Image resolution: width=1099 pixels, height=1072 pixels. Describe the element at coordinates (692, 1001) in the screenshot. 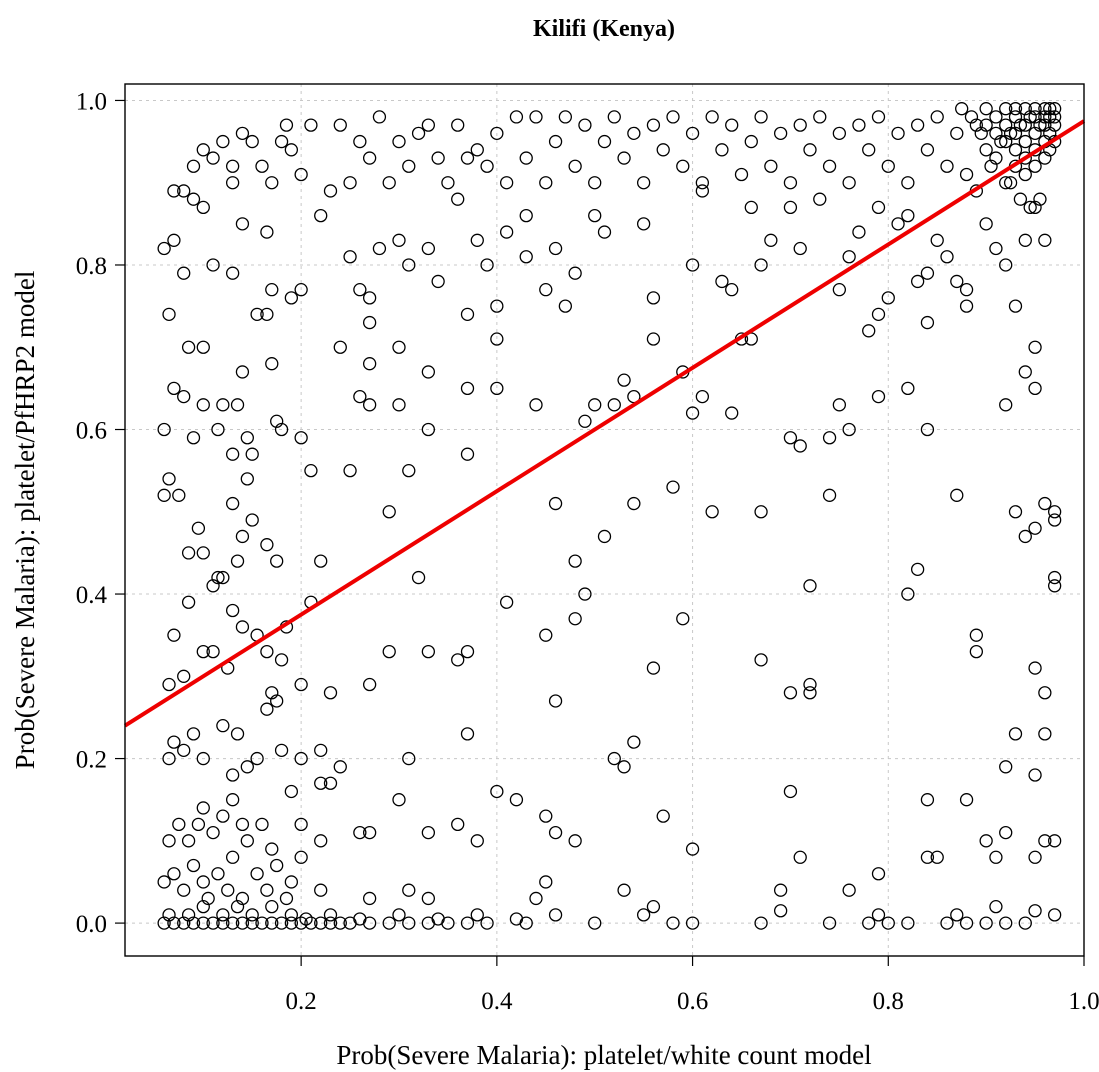

I see `x-tick-label: 0.6` at that location.